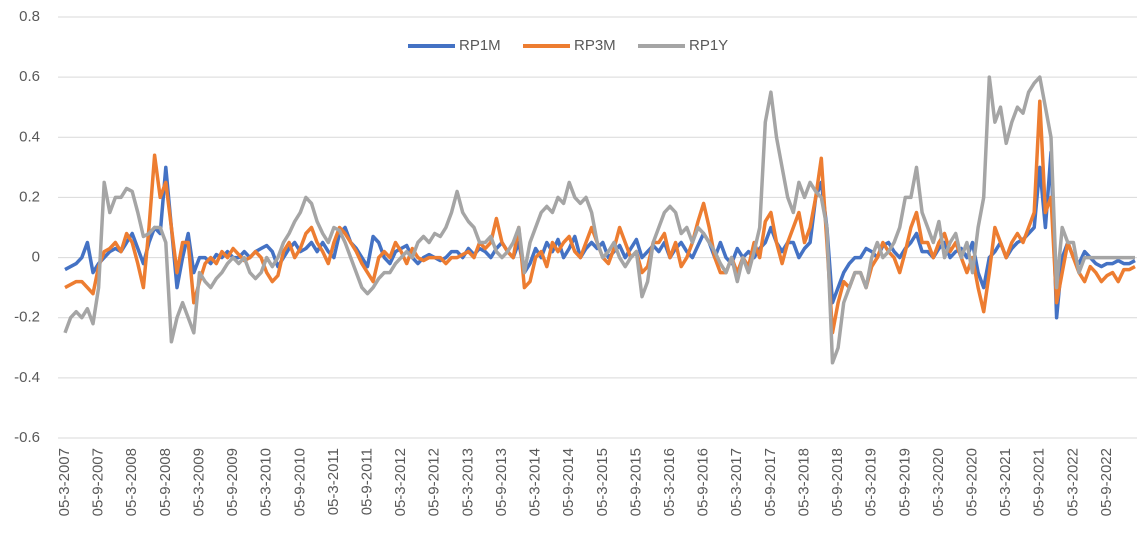  I want to click on x-tick-label: 05-9-2019, so click(904, 482).